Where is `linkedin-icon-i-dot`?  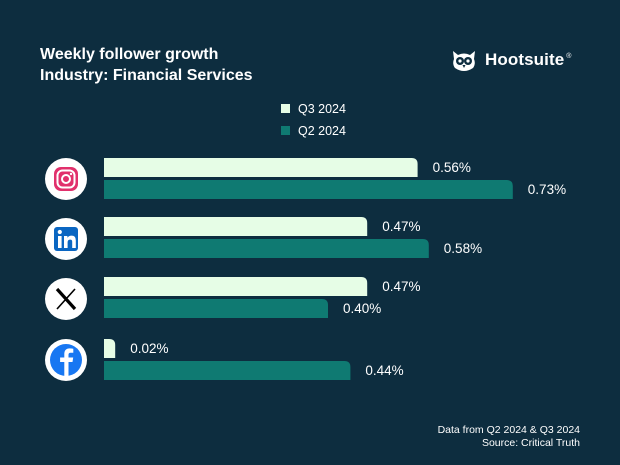
linkedin-icon-i-dot is located at coordinates (59, 232).